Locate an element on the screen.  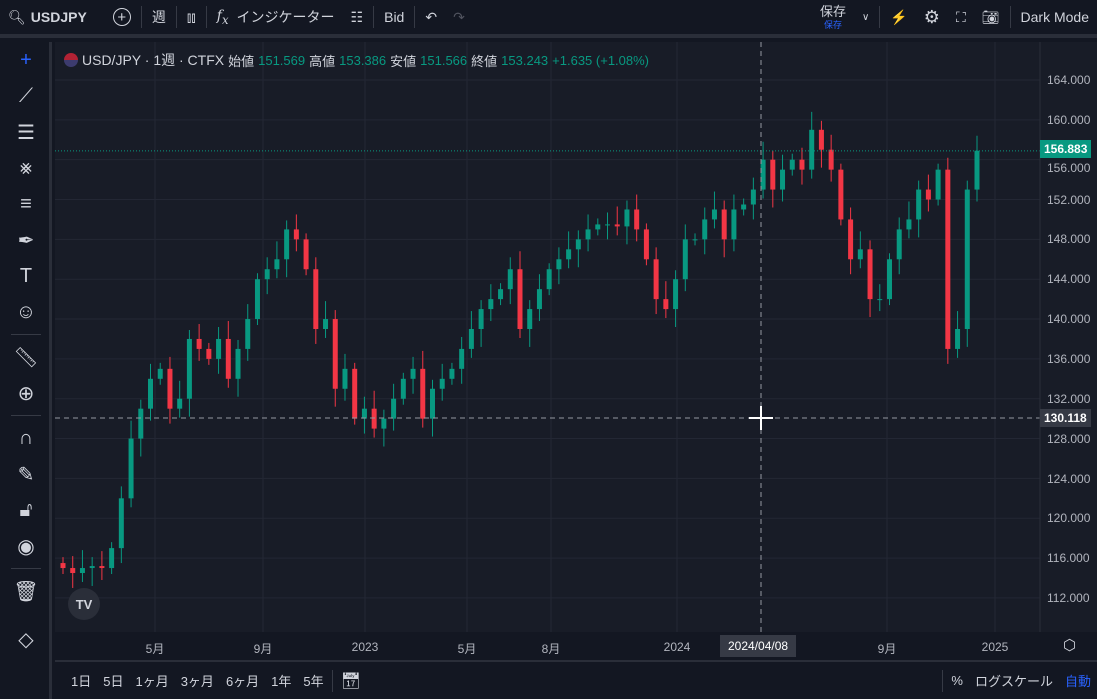
range-button: 6ヶ月 is located at coordinates (242, 681).